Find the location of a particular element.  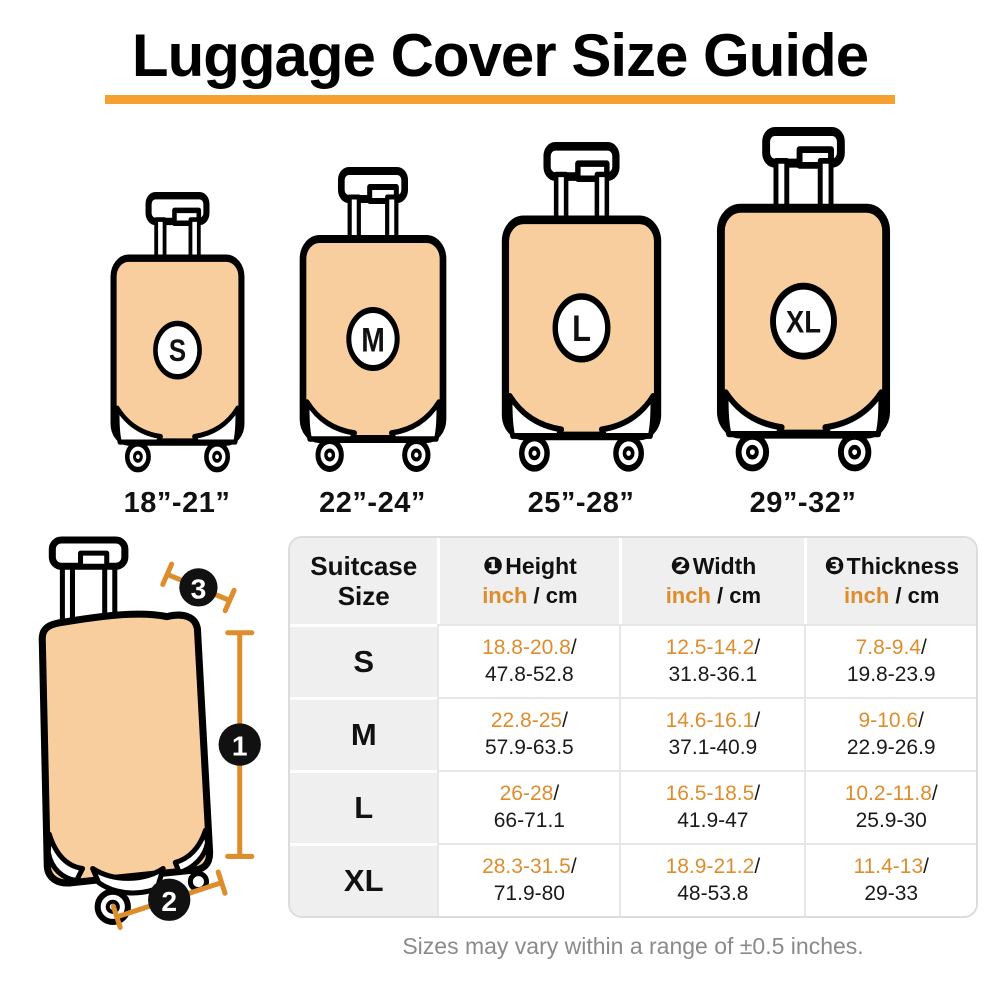

height-measure-line: 1 is located at coordinates (239, 744).